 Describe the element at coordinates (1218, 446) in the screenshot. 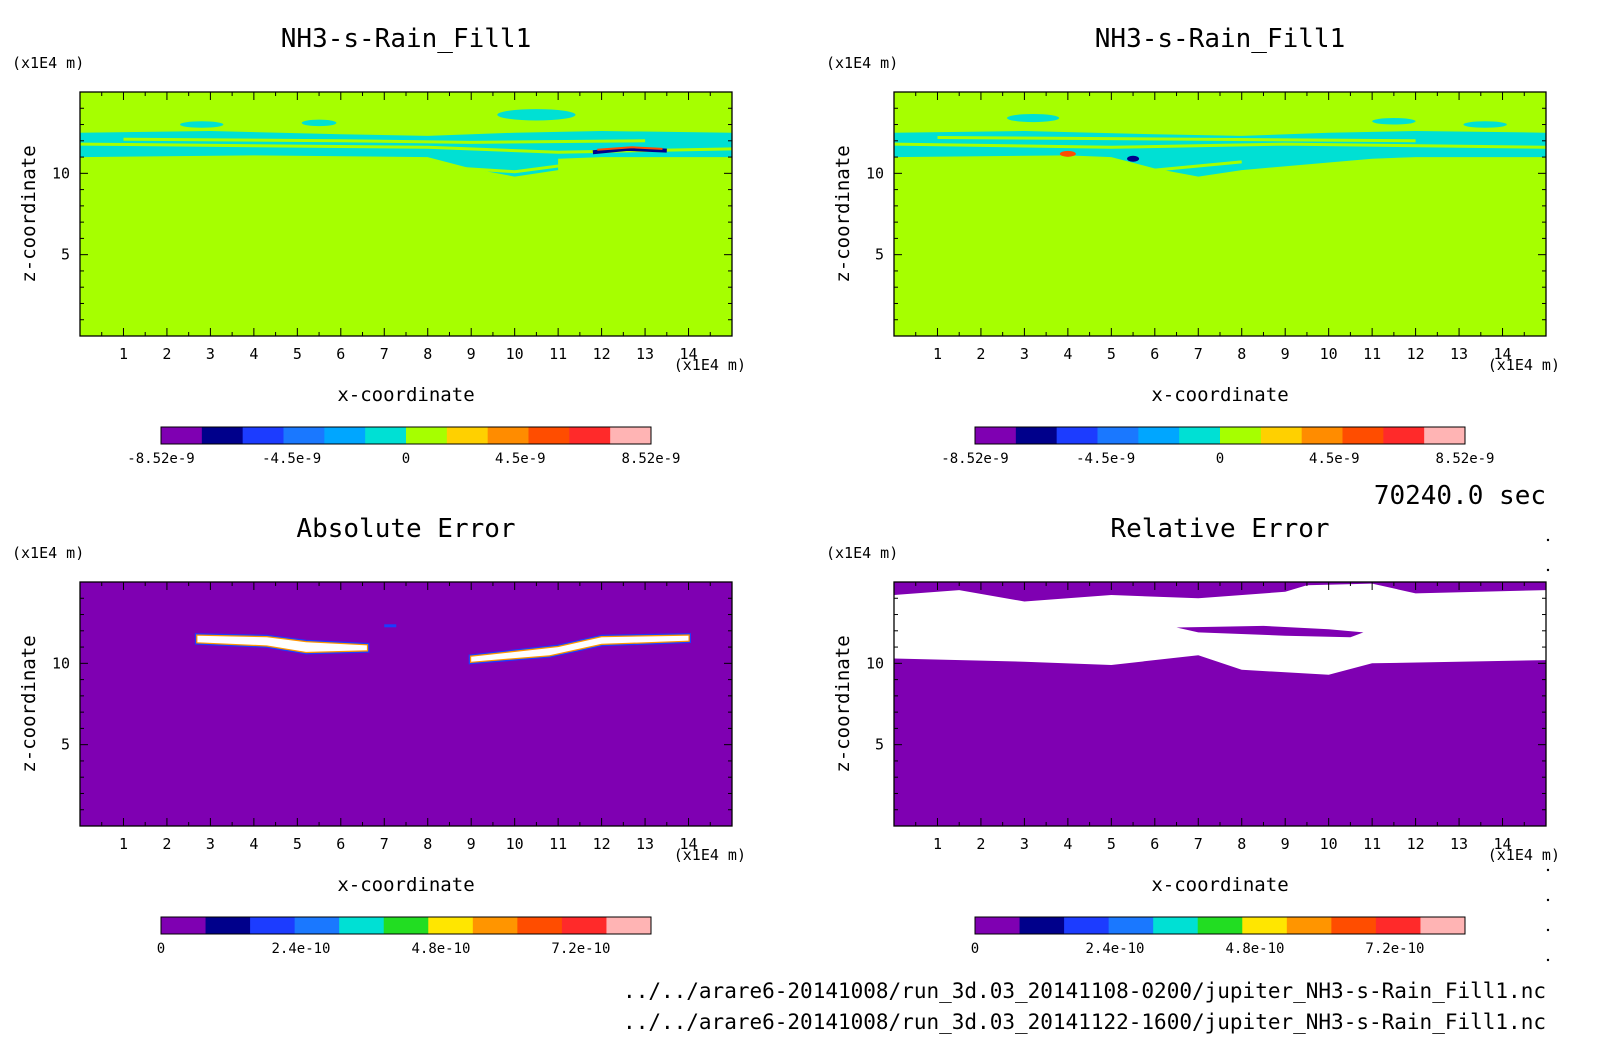

I see `colorbar: -8.52e-9 -4.5e-9 0 4.5e-9 8.52e-9` at that location.